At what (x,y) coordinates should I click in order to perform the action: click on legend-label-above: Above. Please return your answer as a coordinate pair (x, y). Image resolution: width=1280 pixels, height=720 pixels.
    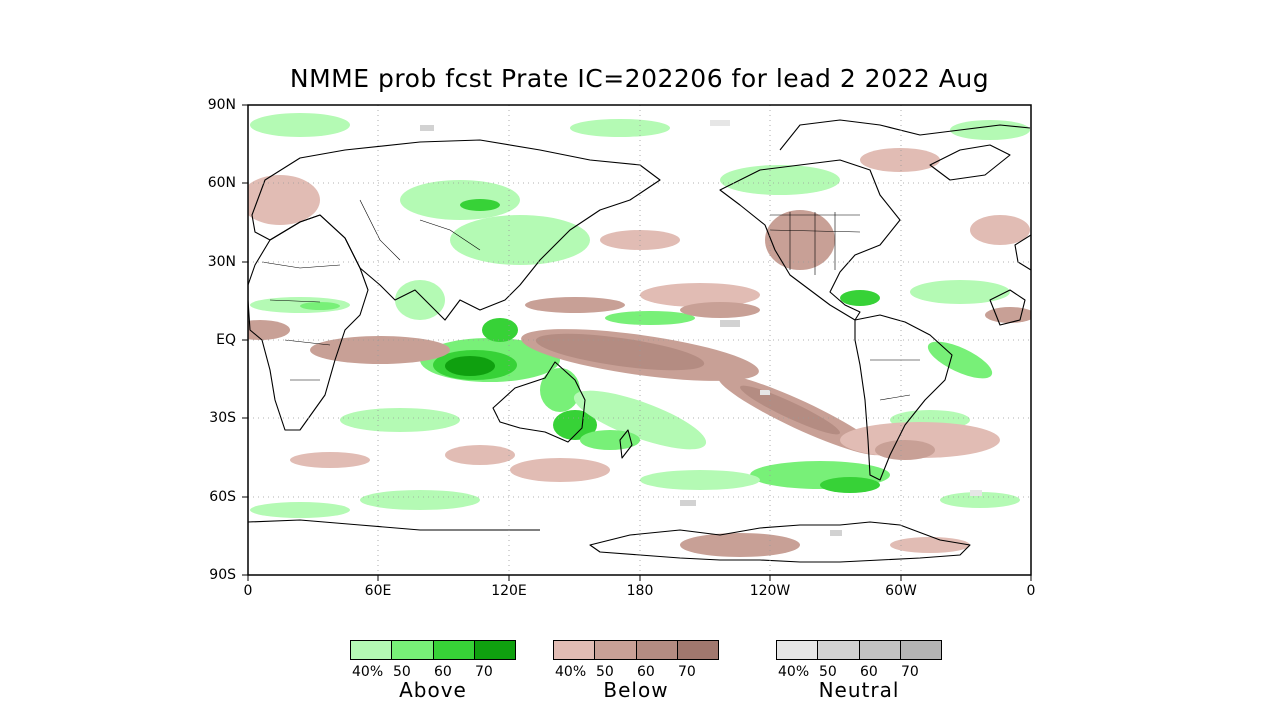
    Looking at the image, I should click on (433, 690).